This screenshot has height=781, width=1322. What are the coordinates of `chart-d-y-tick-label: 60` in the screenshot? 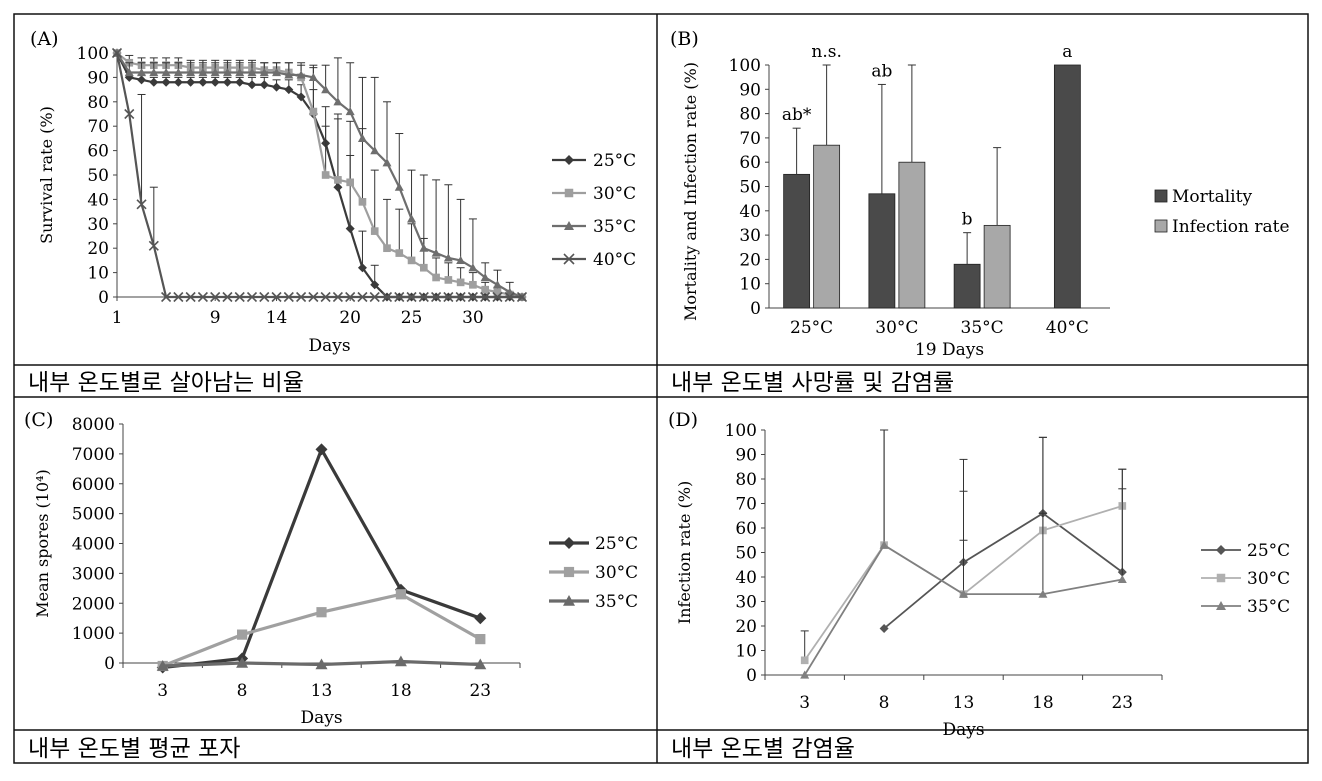 It's located at (746, 529).